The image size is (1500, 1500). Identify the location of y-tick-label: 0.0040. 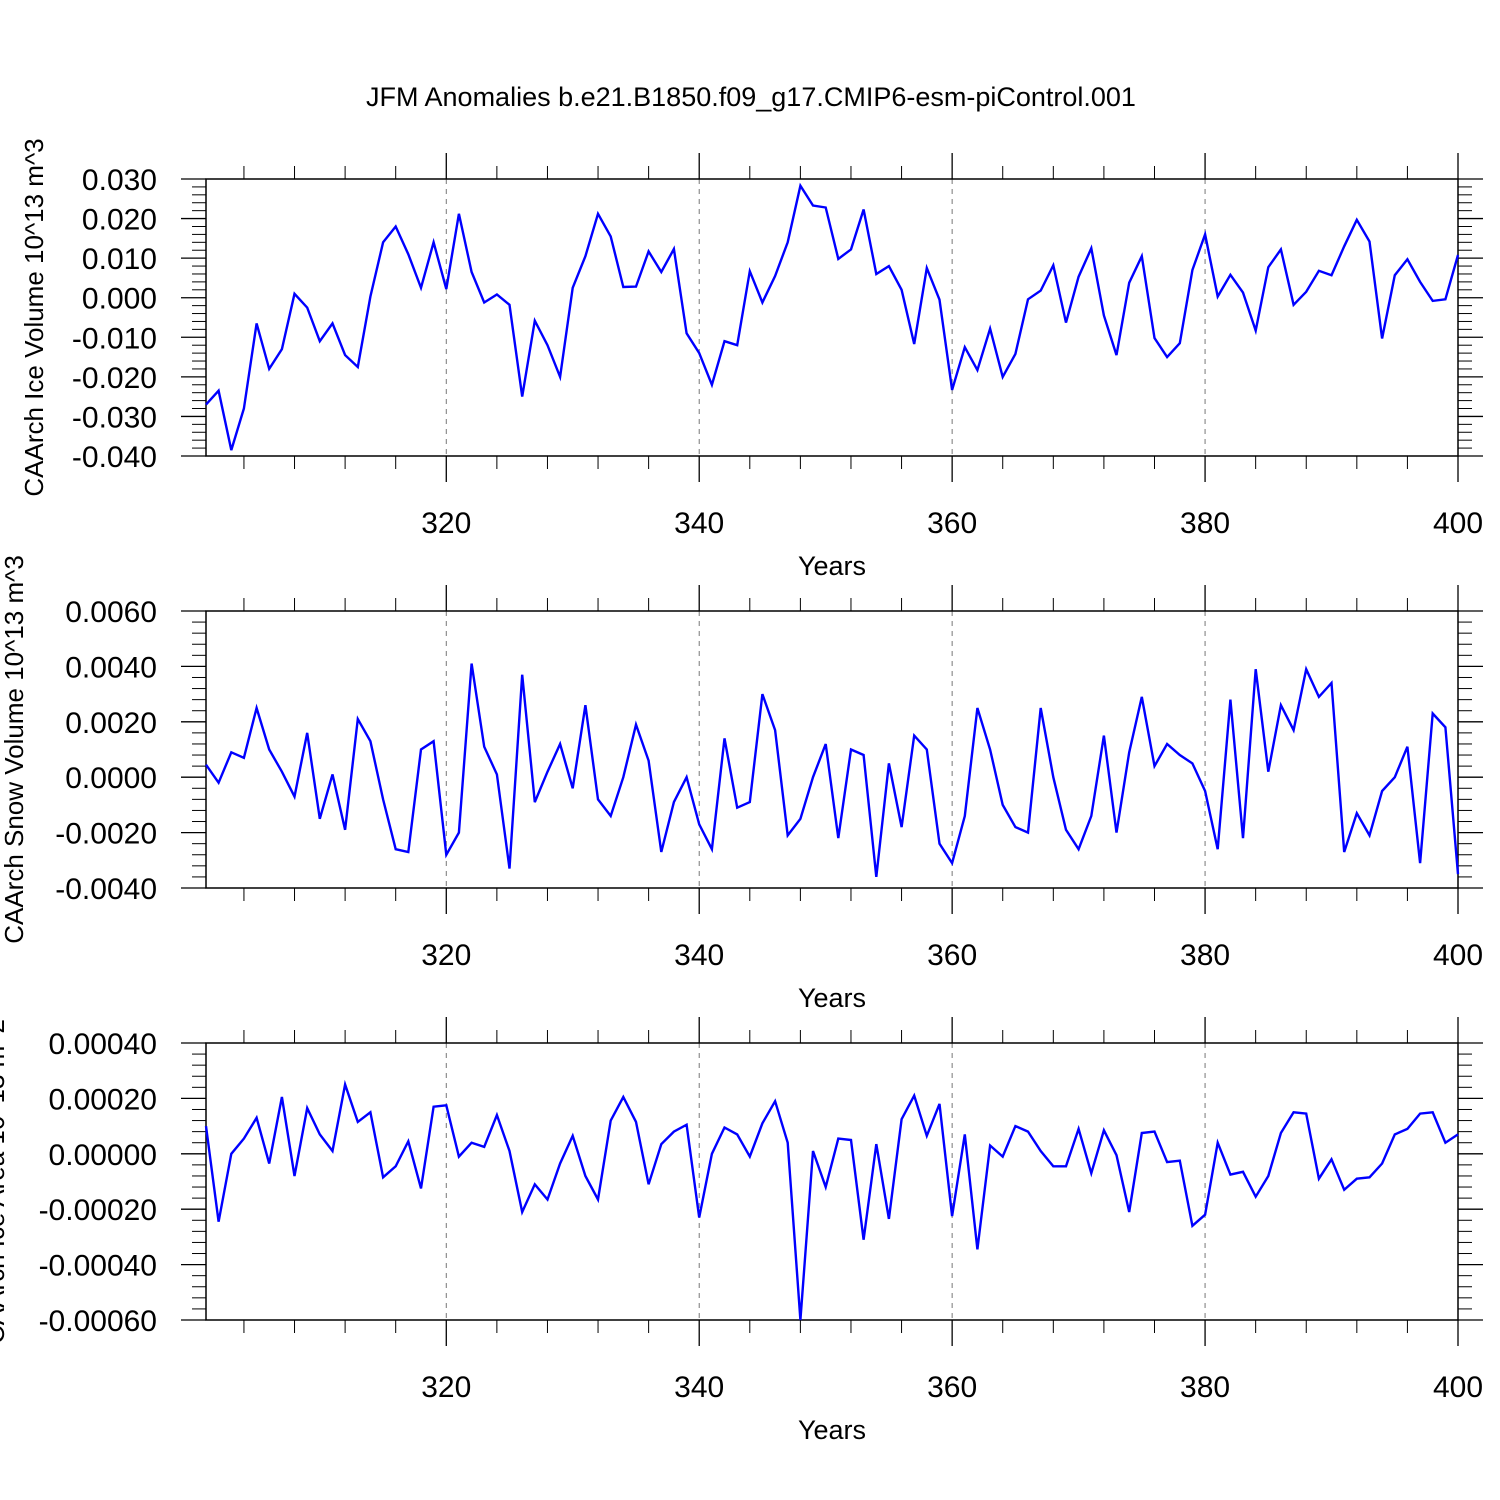
(111, 667).